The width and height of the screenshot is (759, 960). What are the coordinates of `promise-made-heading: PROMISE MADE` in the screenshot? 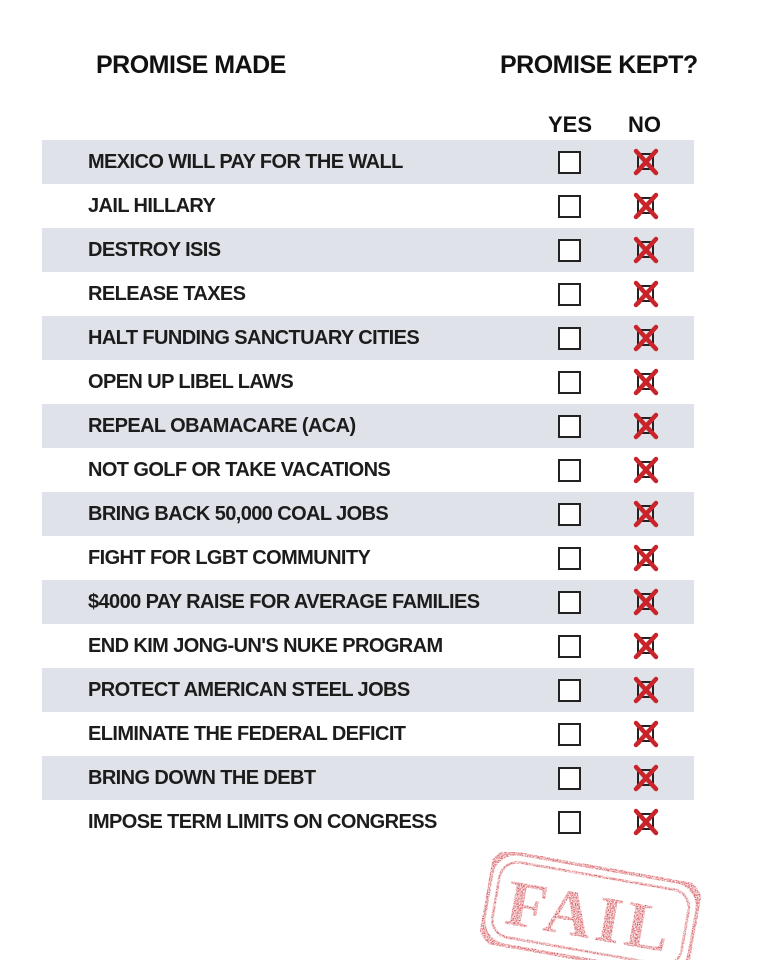 It's located at (191, 65).